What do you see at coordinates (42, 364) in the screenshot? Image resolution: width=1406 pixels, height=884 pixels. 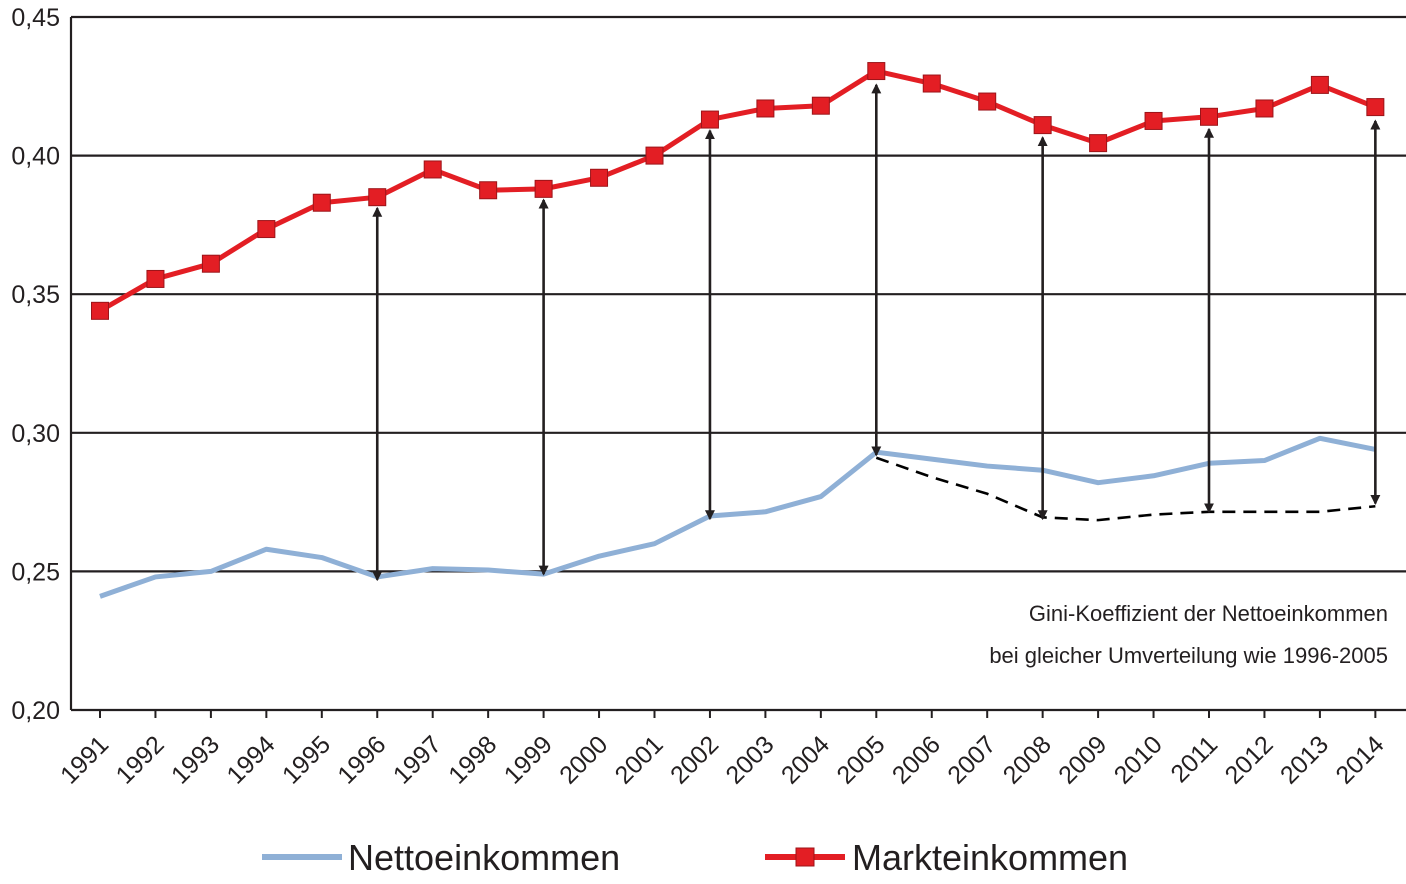 I see `y-axis: 0,20 0,25 0,30 0,35 0,40 0,45` at bounding box center [42, 364].